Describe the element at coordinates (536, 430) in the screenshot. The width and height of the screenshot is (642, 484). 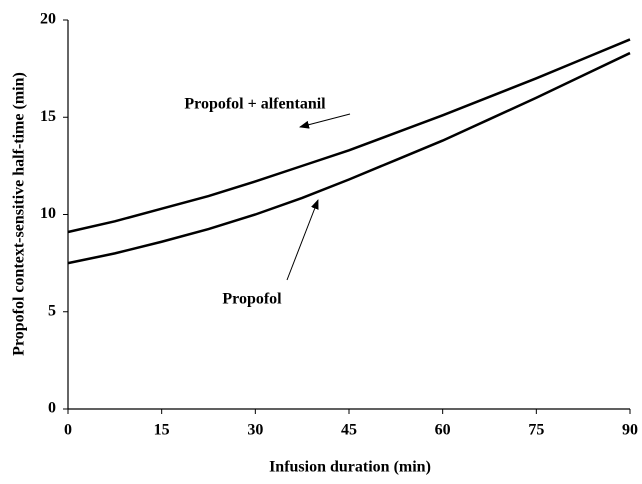
I see `x-tick-label: 75` at that location.